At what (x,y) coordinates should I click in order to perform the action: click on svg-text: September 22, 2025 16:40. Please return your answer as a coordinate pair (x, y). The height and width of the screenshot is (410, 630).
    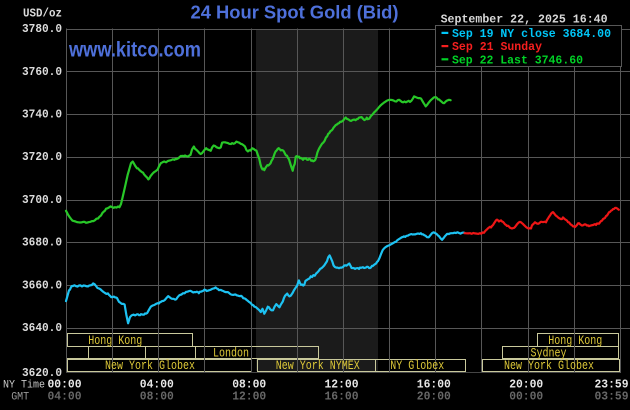
    Looking at the image, I should click on (524, 19).